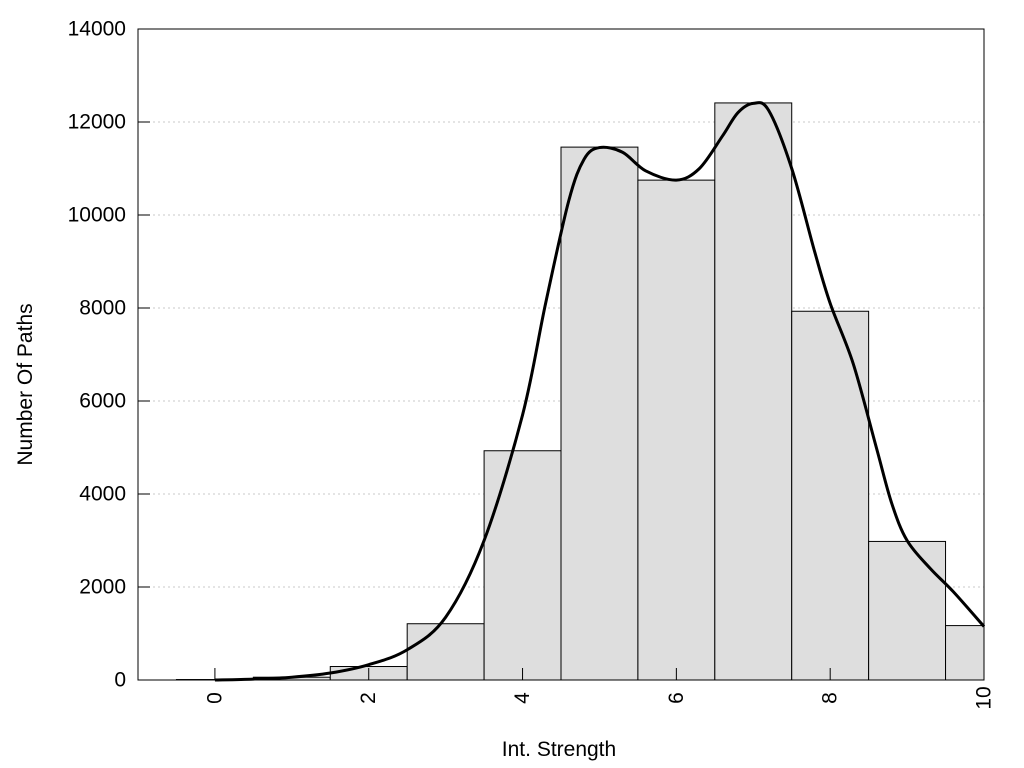 The image size is (1024, 768). I want to click on x-tick-label: 4, so click(522, 698).